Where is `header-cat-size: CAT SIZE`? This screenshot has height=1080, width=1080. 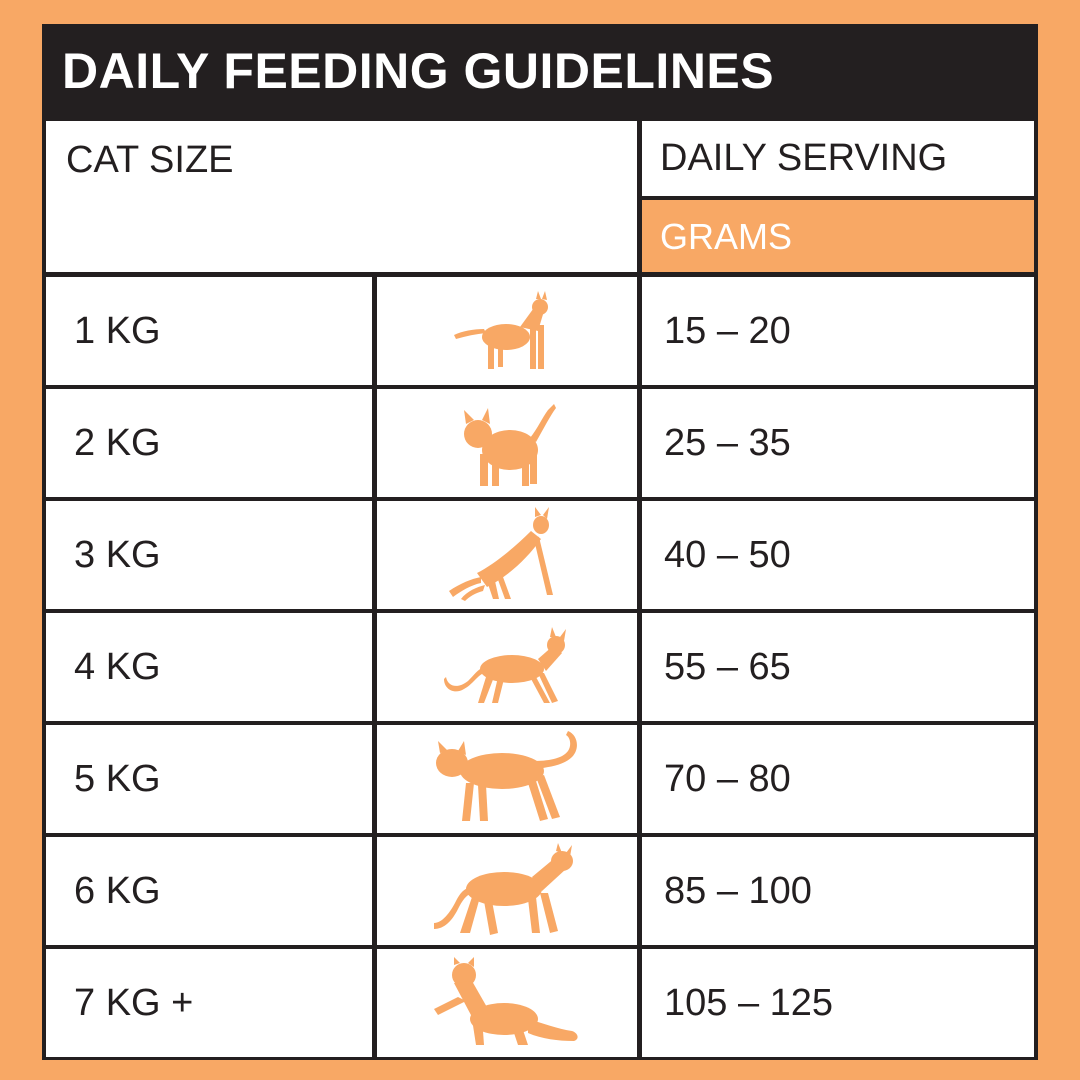
header-cat-size: CAT SIZE is located at coordinates (341, 196).